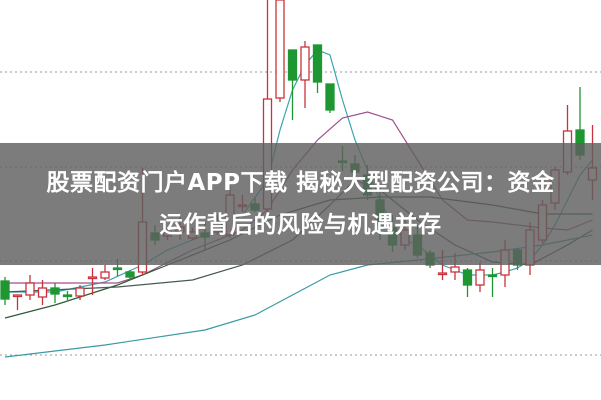 This screenshot has height=400, width=601. I want to click on headline-line-1: 股票配资门户APP下载 揭秘大型配资公司：资金, so click(300, 183).